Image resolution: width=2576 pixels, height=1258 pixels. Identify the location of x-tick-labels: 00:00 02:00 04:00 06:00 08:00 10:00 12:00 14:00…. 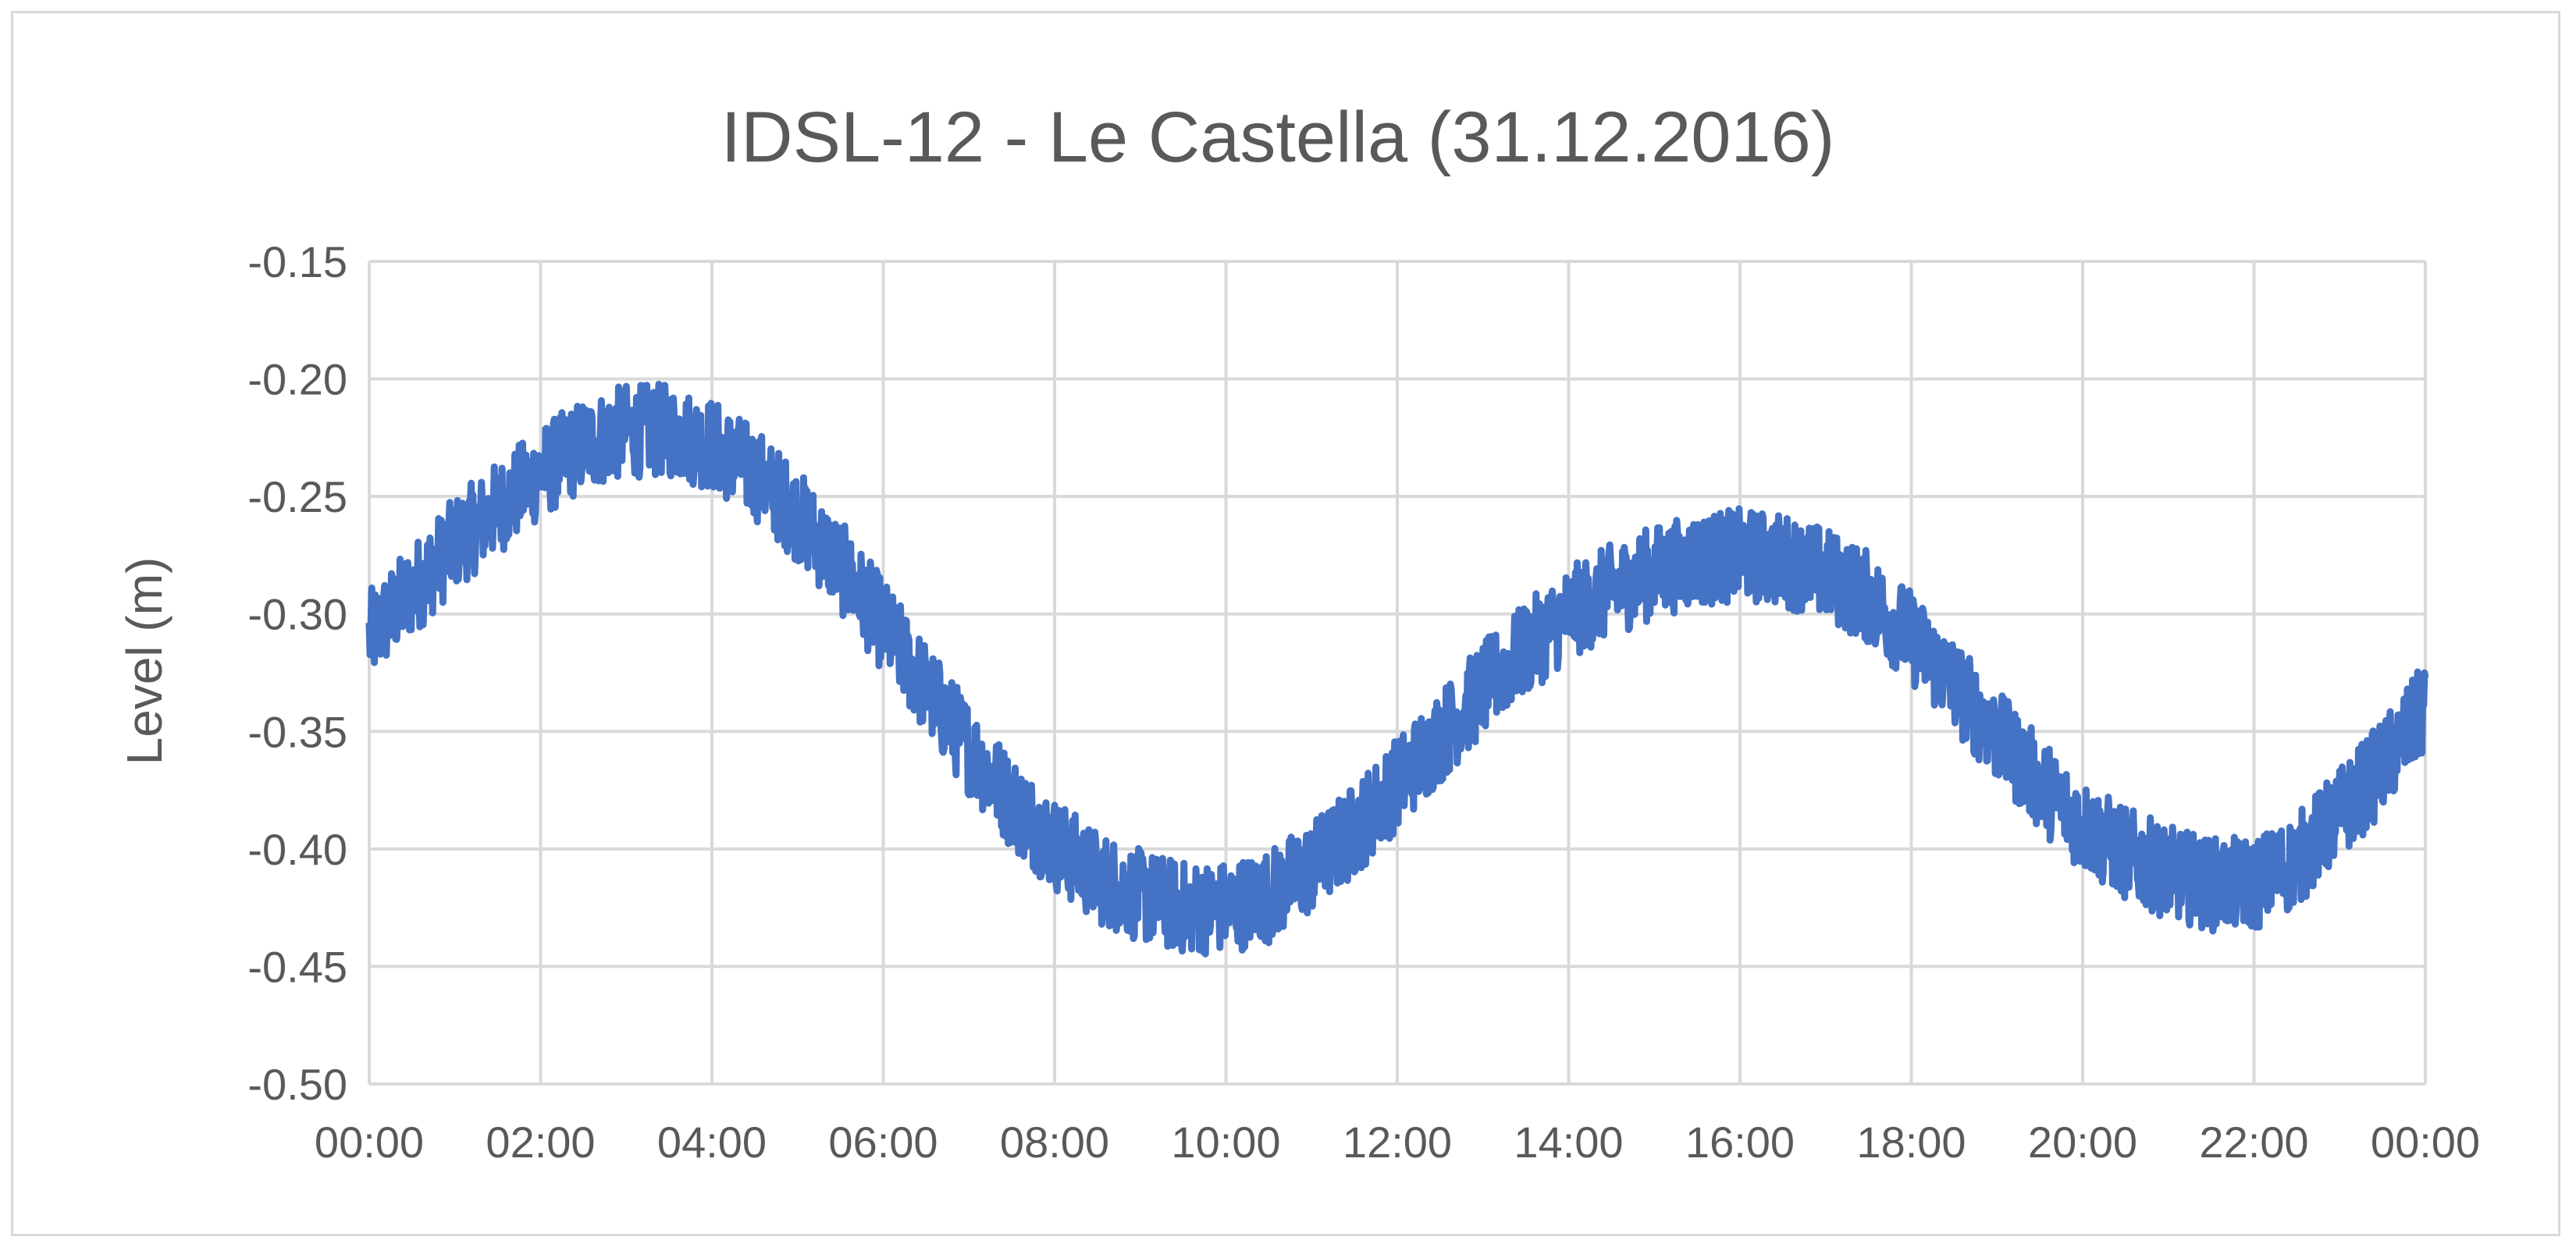
(1397, 1142).